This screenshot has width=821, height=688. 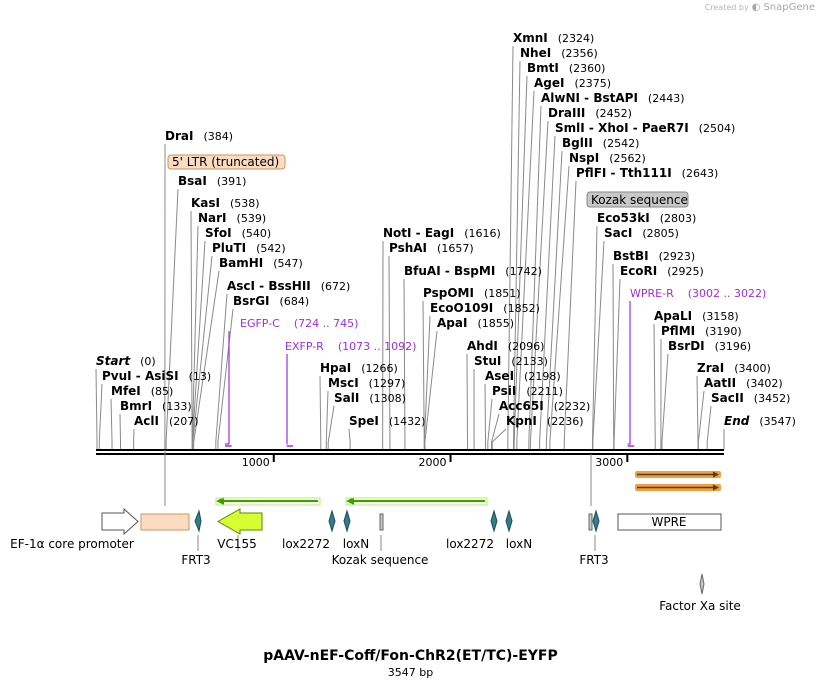 What do you see at coordinates (271, 301) in the screenshot?
I see `site-label: BsrGI (684)` at bounding box center [271, 301].